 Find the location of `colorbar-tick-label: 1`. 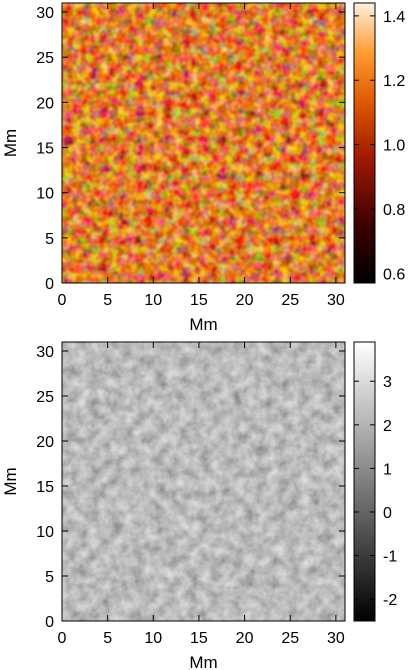

colorbar-tick-label: 1 is located at coordinates (387, 469).